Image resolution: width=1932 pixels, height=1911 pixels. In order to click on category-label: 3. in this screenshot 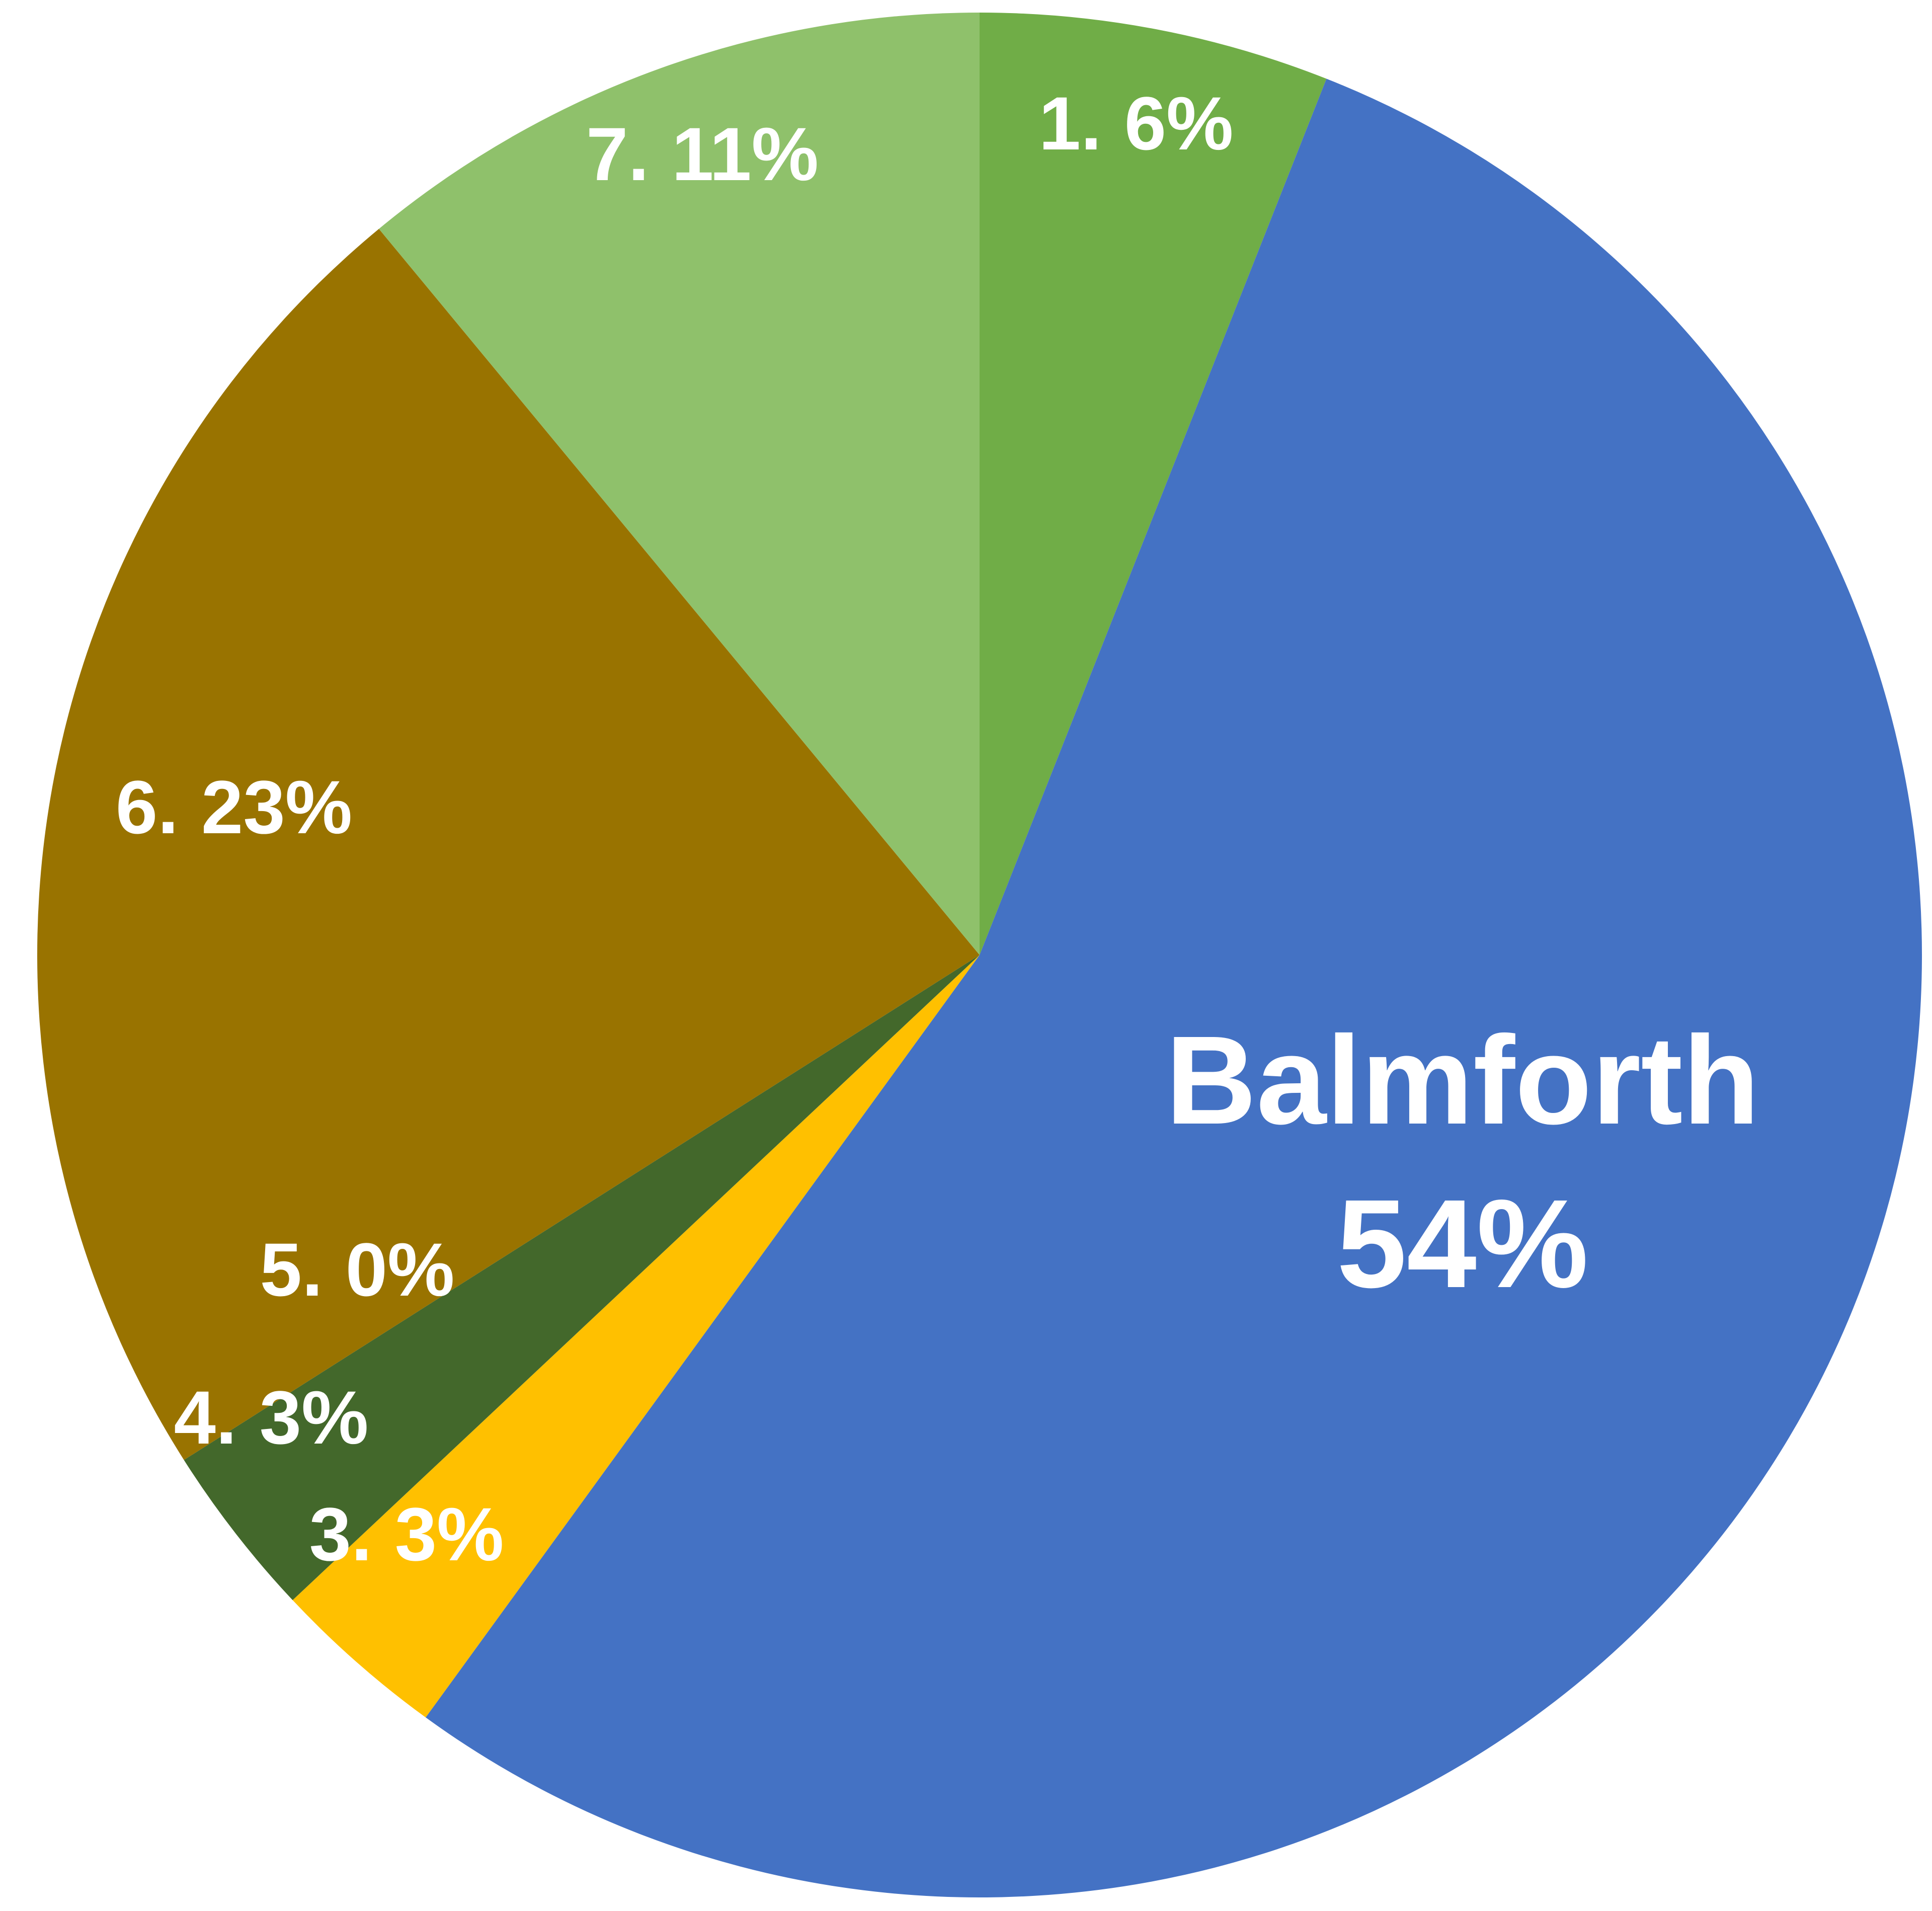, I will do `click(341, 1534)`.